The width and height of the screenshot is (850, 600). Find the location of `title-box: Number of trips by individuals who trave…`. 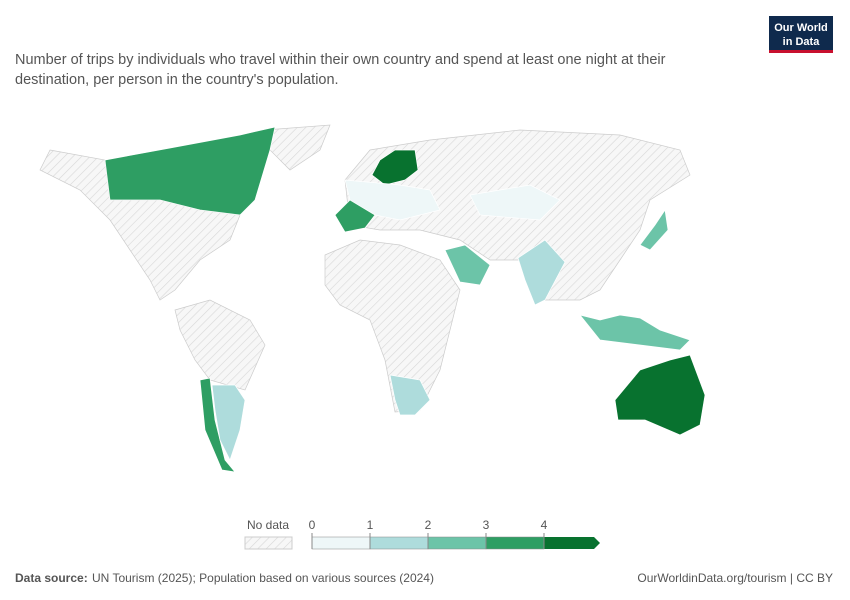

title-box: Number of trips by individuals who trave… is located at coordinates (340, 70).